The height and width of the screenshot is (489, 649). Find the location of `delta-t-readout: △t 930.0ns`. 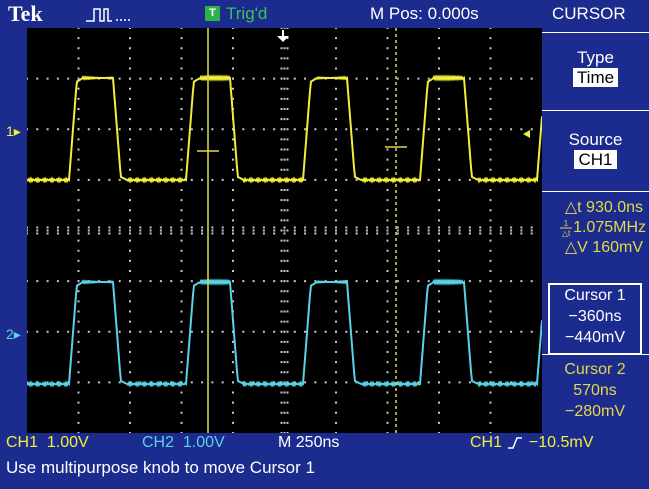

delta-t-readout: △t 930.0ns is located at coordinates (603, 207).